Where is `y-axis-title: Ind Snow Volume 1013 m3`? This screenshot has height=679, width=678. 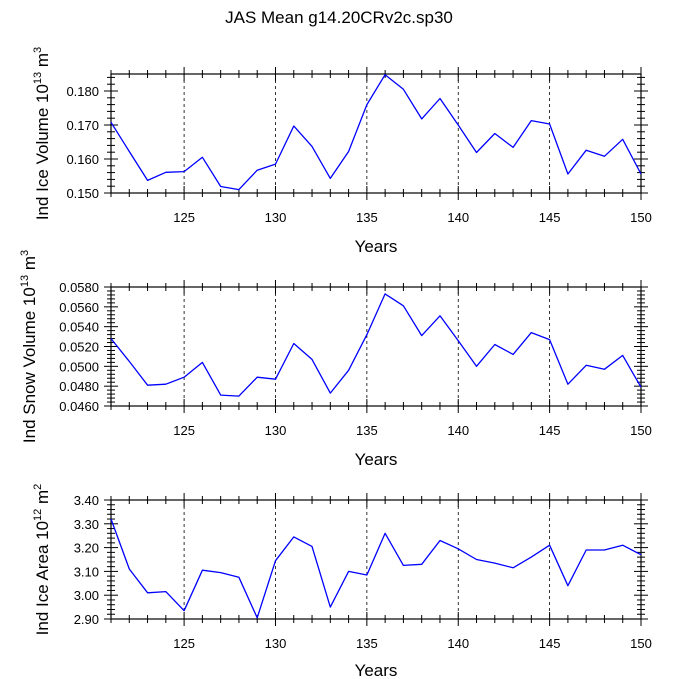 y-axis-title: Ind Snow Volume 1013 m3 is located at coordinates (29, 346).